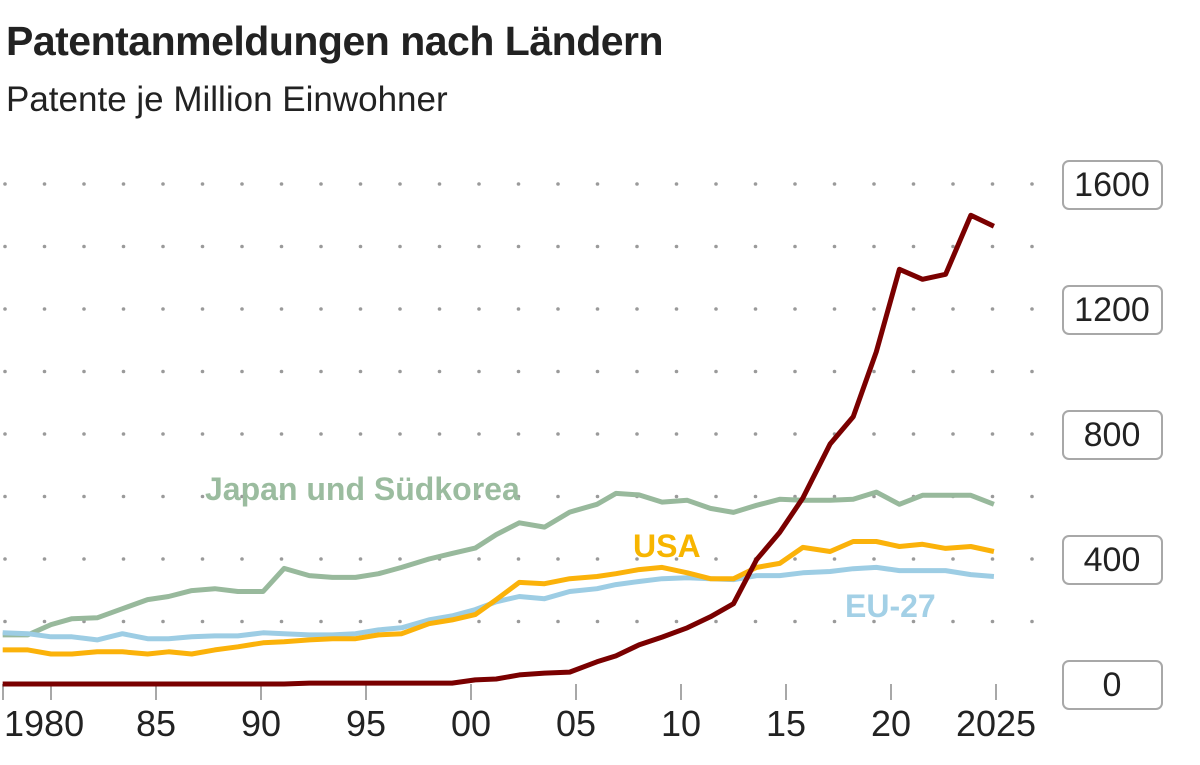 Image resolution: width=1200 pixels, height=765 pixels. What do you see at coordinates (891, 723) in the screenshot?
I see `x-tick-label: 20` at bounding box center [891, 723].